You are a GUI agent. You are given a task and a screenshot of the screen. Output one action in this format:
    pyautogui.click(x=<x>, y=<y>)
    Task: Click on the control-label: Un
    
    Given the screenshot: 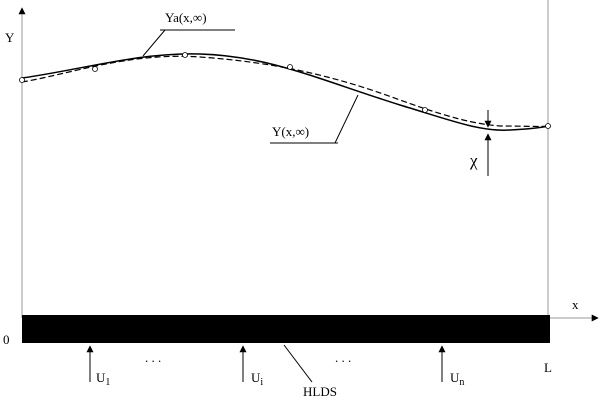 What is the action you would take?
    pyautogui.click(x=457, y=379)
    